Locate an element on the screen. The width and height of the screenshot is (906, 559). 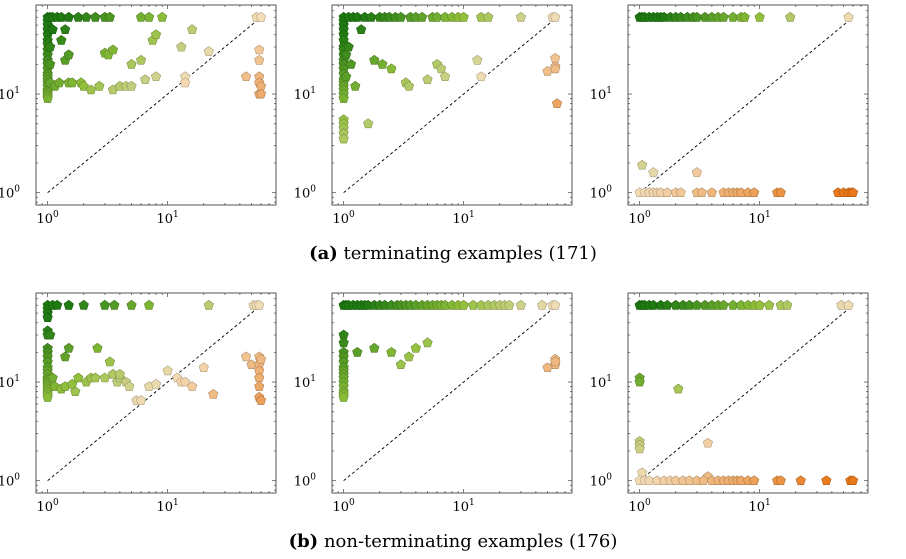
panel-a-3: 100 10¹ 10⁰ 10¹ is located at coordinates (729, 115).